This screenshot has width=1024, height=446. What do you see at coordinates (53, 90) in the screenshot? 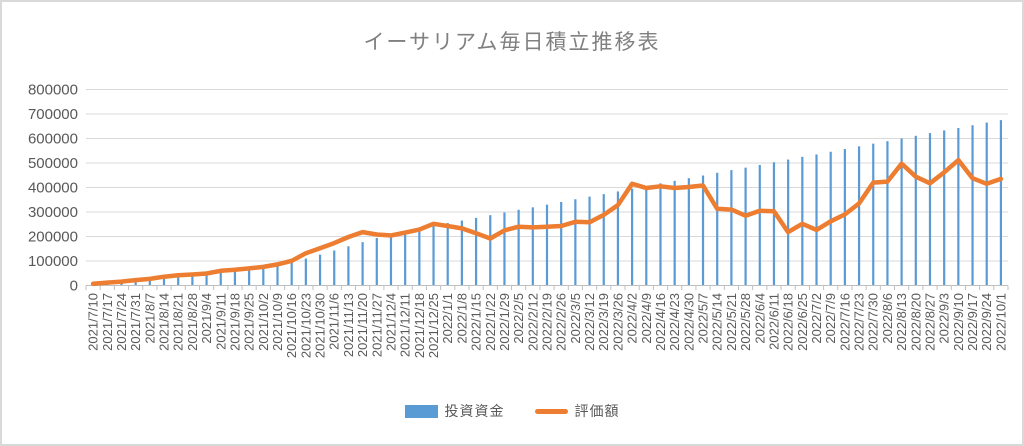
I see `y-axis-label: 800000` at bounding box center [53, 90].